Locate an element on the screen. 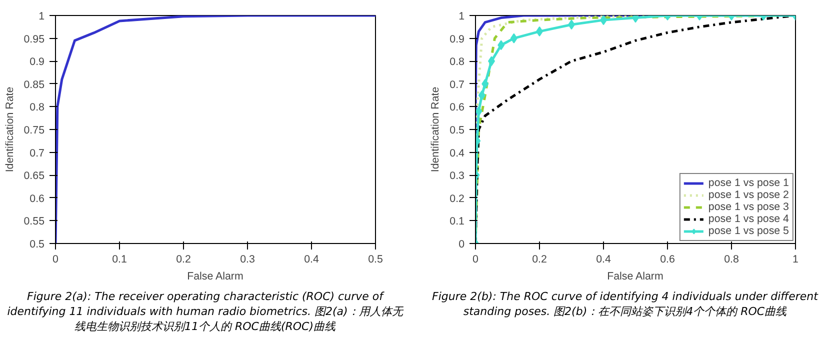 Image resolution: width=830 pixels, height=361 pixels. y-tick-label: 0.3 is located at coordinates (457, 176).